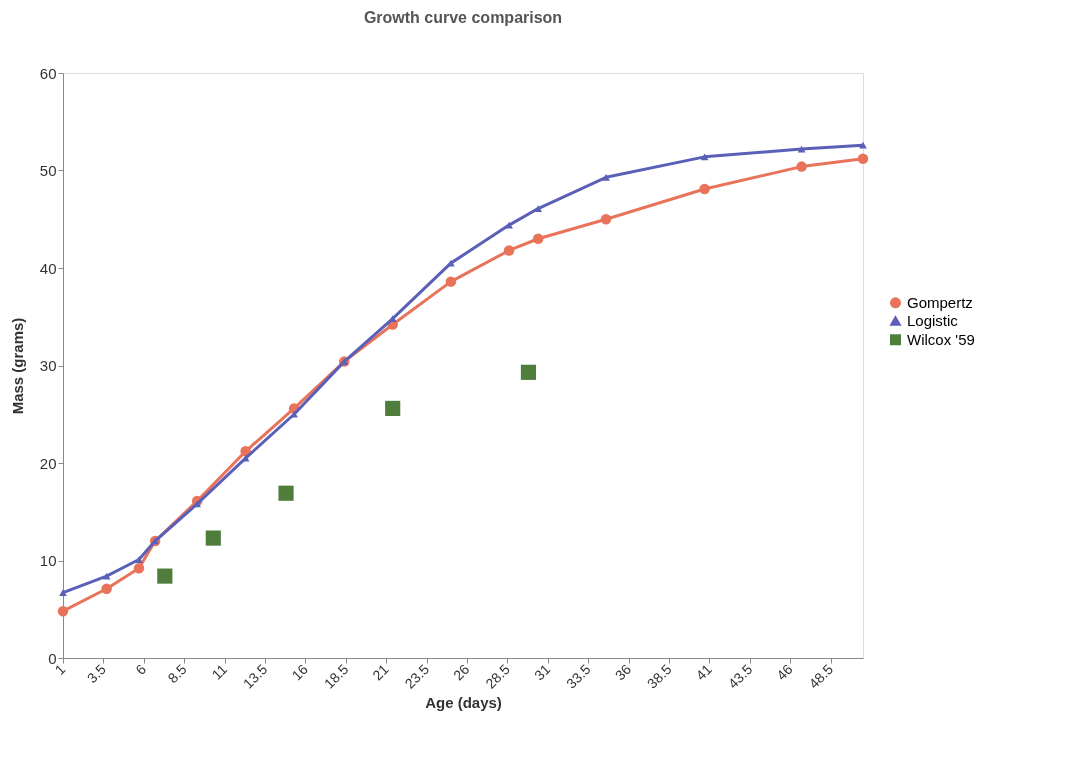  I want to click on legend-label: Wilcox '59, so click(941, 339).